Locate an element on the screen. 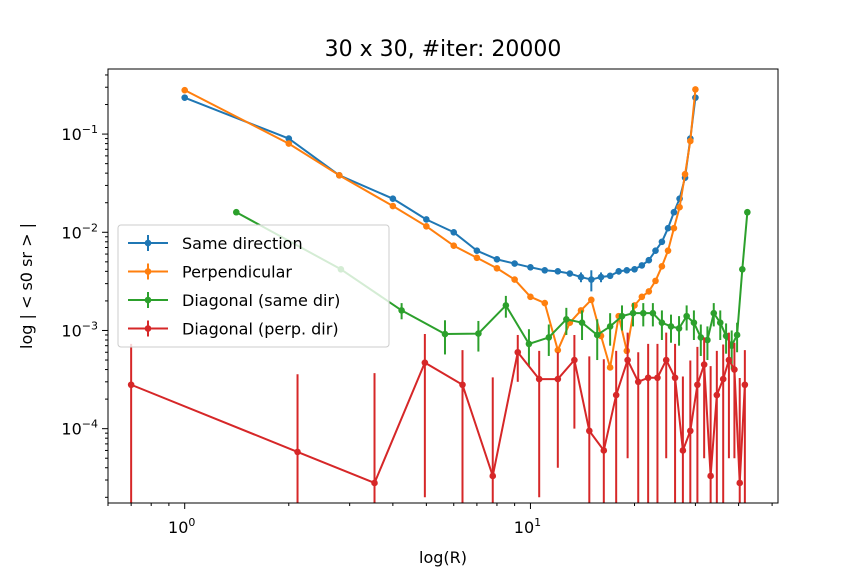  y-tick-label: 10⁻³ is located at coordinates (79, 329).